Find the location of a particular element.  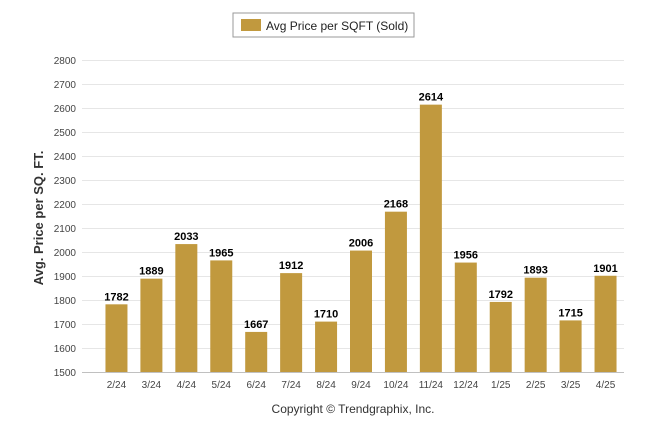

y-tick-label: 2700 is located at coordinates (65, 85).